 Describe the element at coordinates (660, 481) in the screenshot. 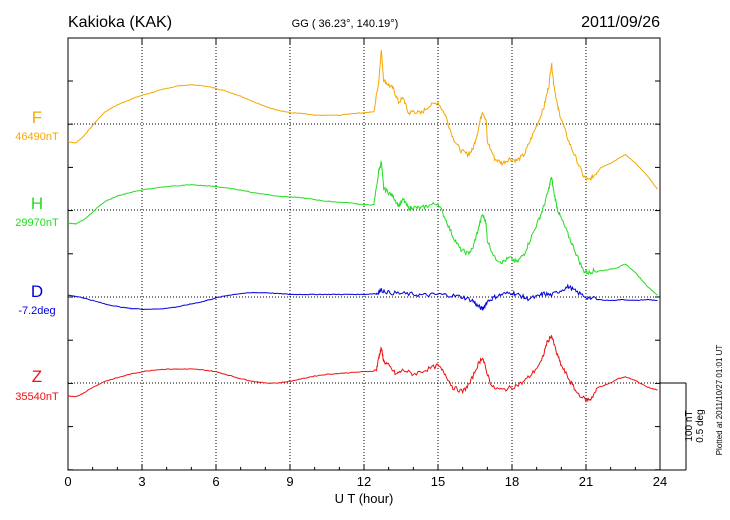

I see `x-tick-label: 24` at that location.